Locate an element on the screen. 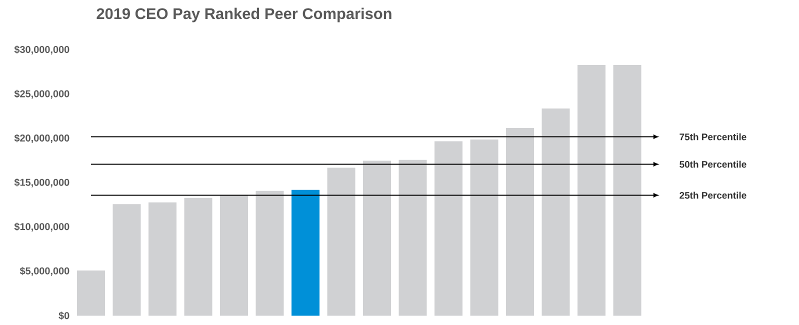 This screenshot has width=799, height=325. y-tick-label: $25,000,000 is located at coordinates (42, 94).